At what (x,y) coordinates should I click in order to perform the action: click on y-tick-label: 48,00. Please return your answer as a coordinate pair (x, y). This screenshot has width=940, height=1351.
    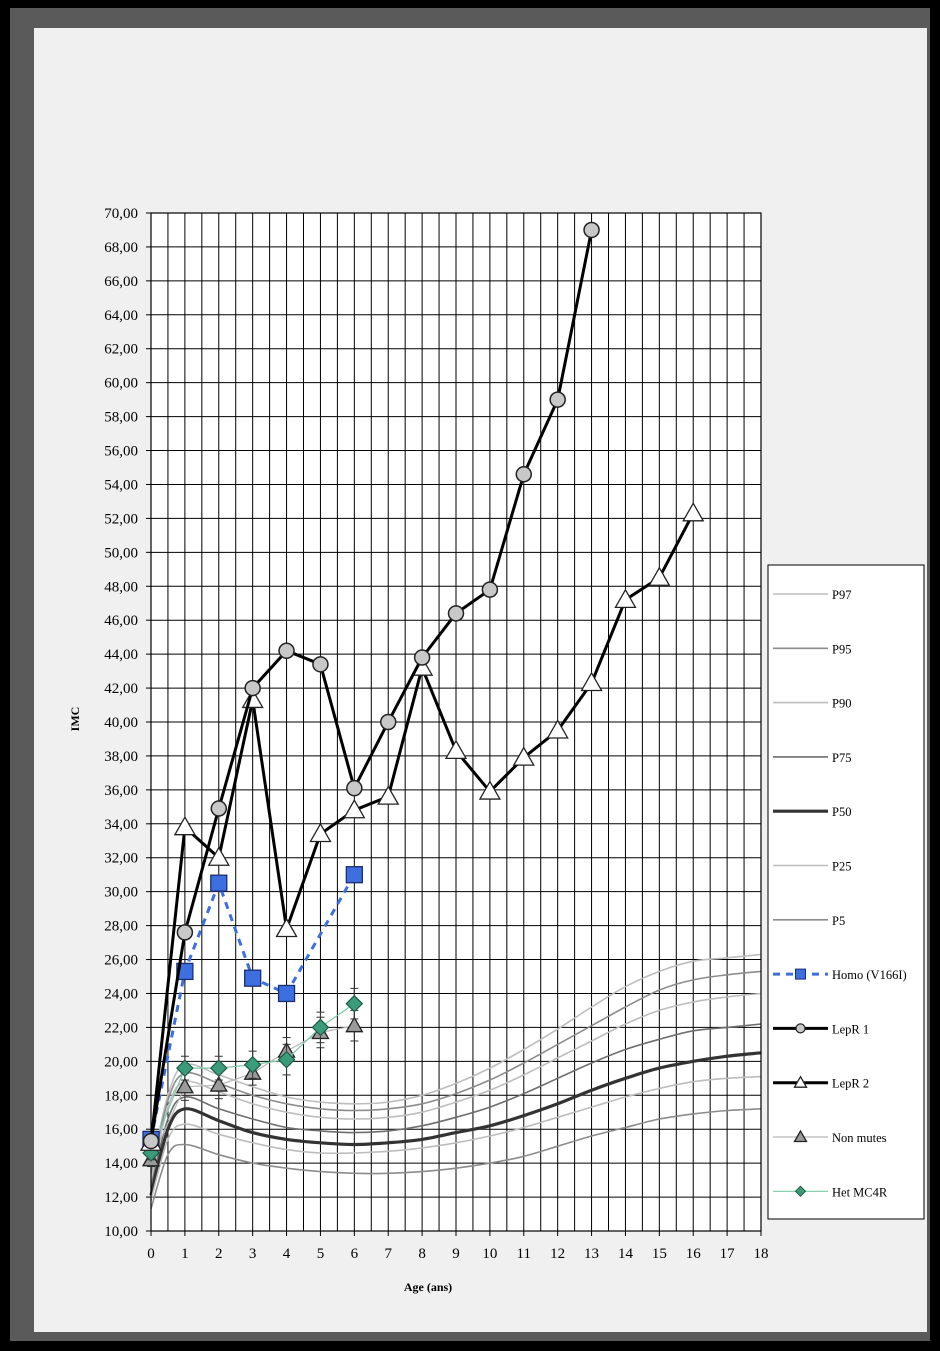
    Looking at the image, I should click on (121, 587).